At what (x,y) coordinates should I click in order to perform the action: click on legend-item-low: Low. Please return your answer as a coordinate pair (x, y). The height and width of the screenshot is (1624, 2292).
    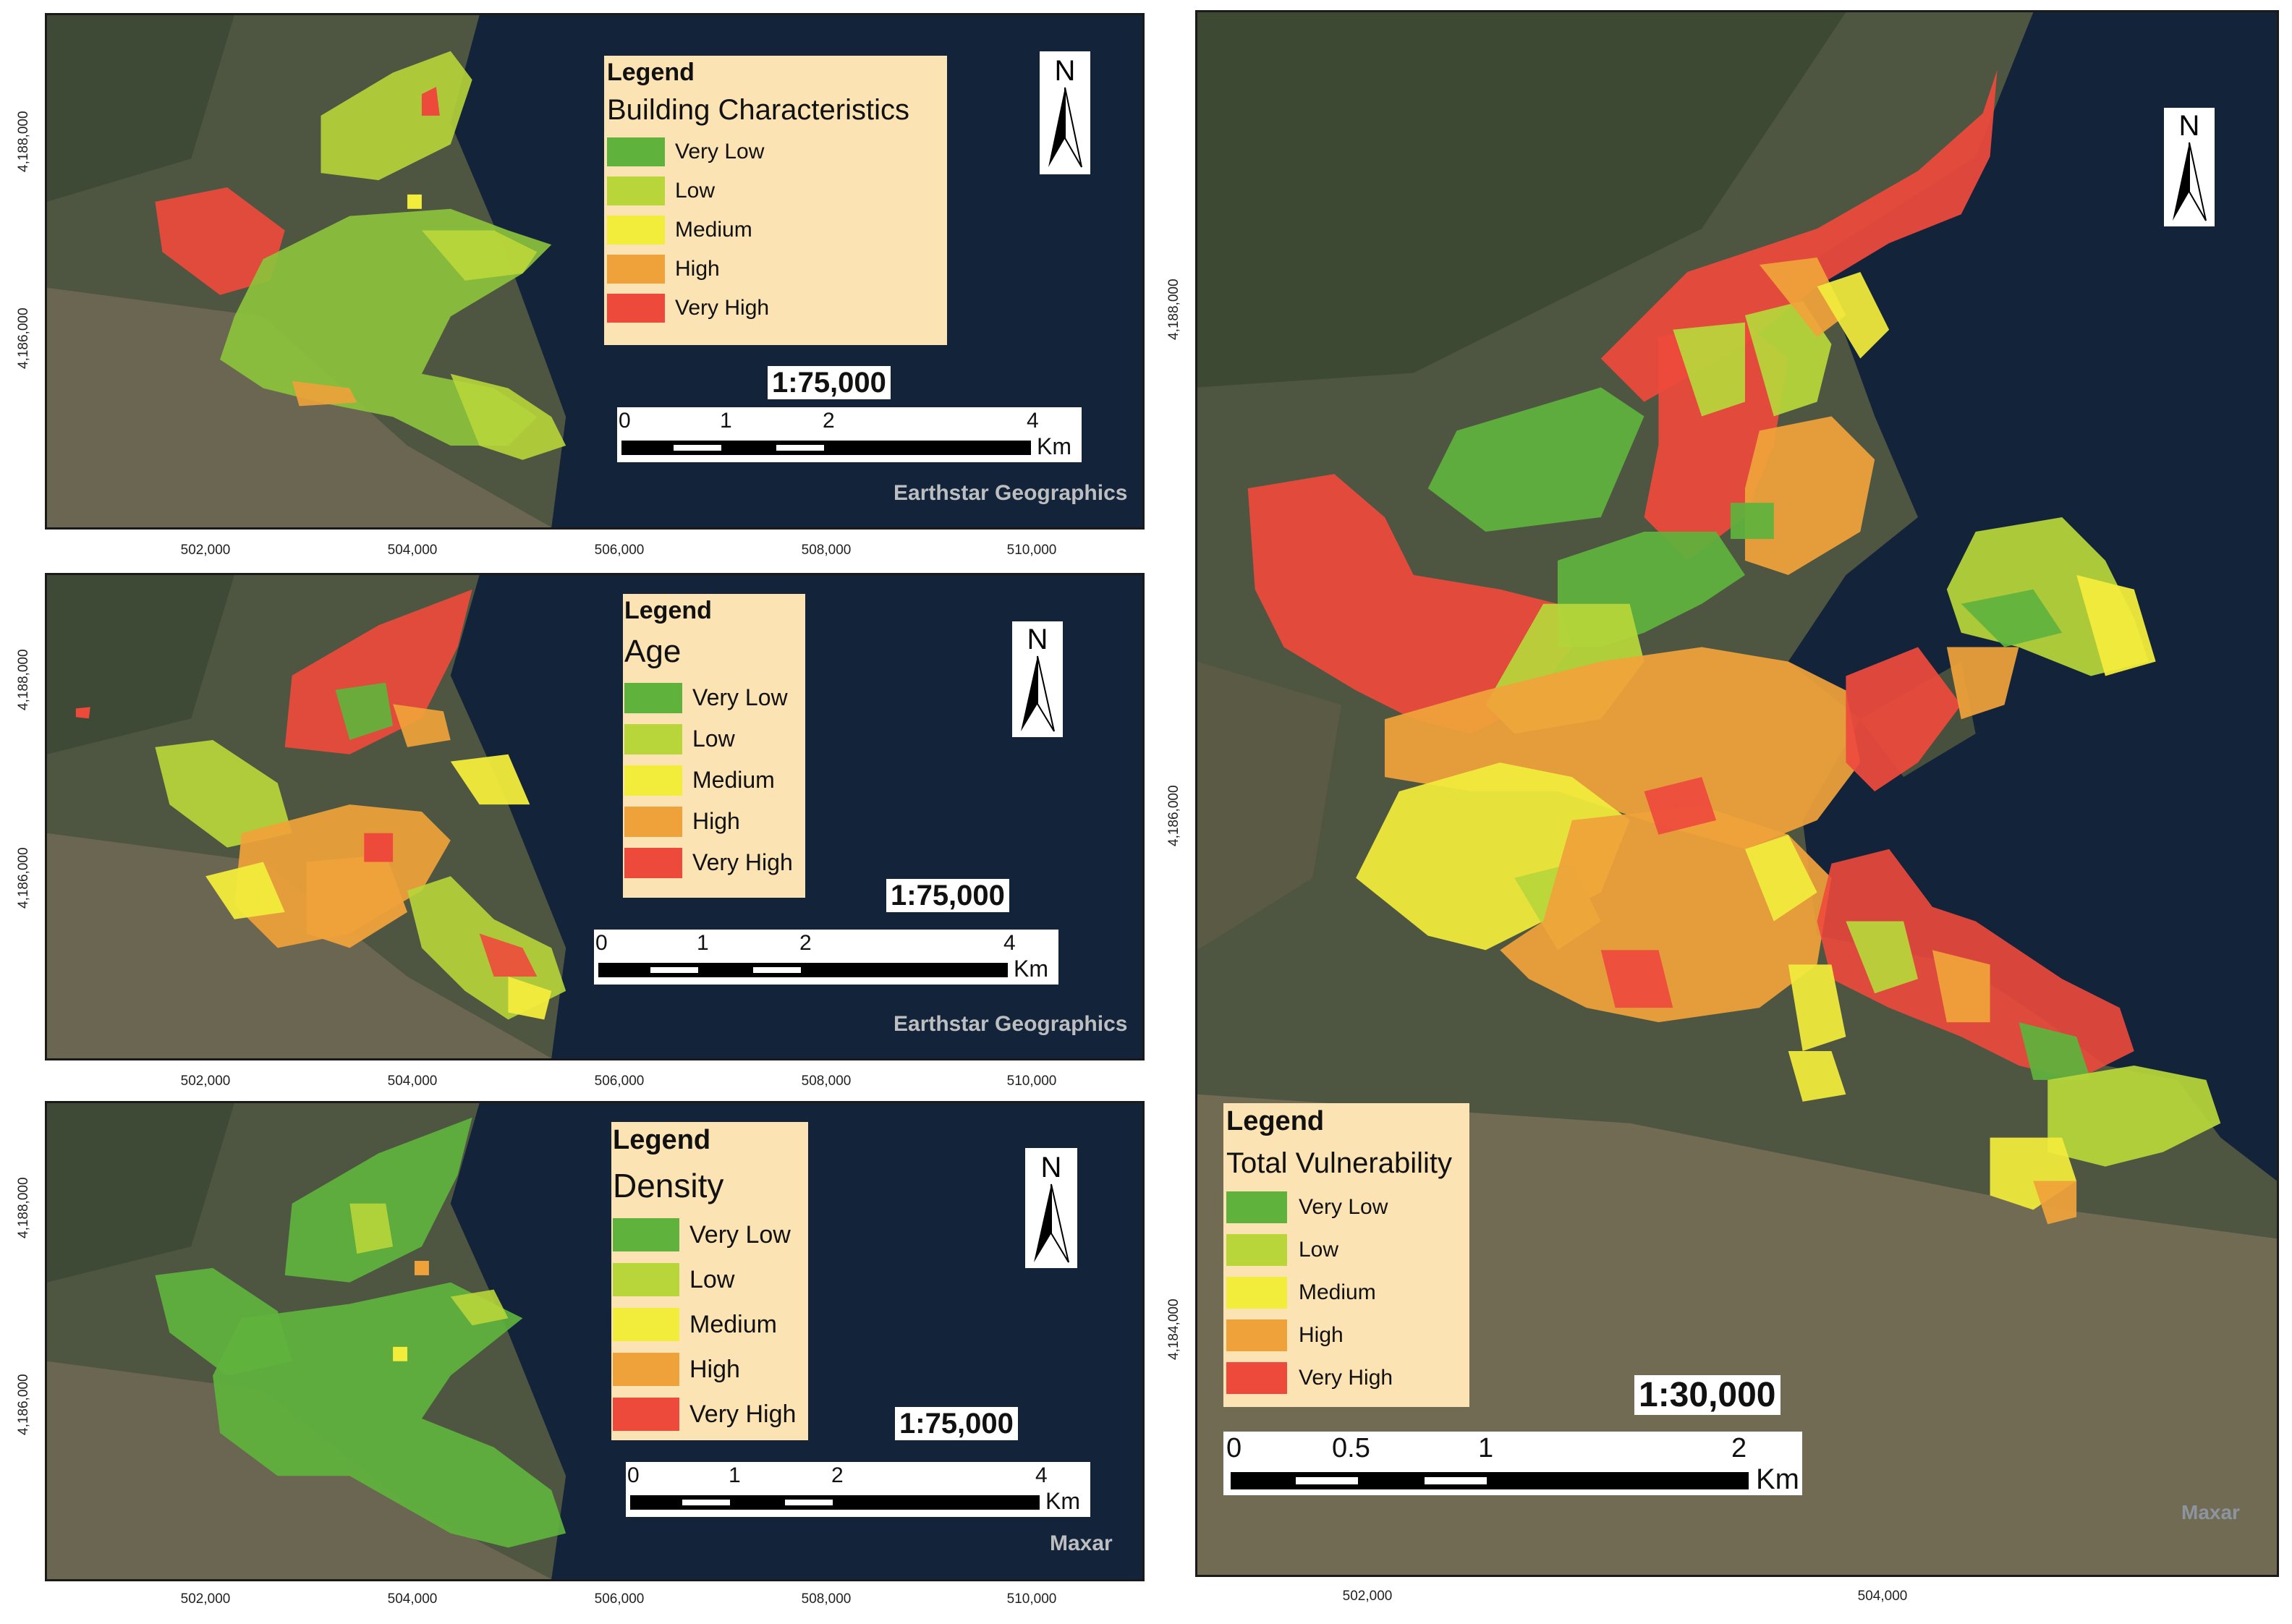
    Looking at the image, I should click on (714, 739).